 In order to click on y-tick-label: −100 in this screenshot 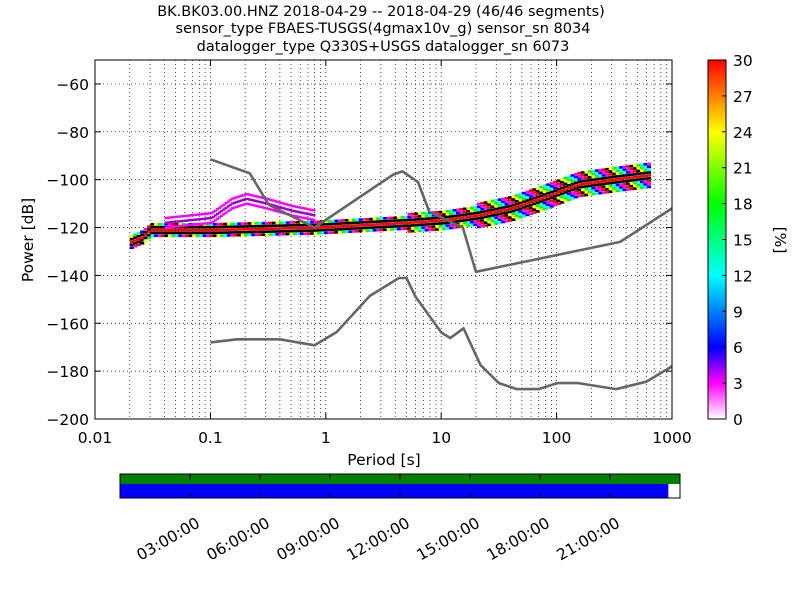, I will do `click(67, 181)`.